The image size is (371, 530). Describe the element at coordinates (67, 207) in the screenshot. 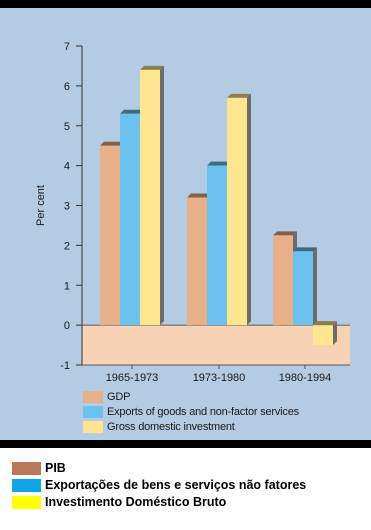

I see `y-tick-label: 3` at that location.